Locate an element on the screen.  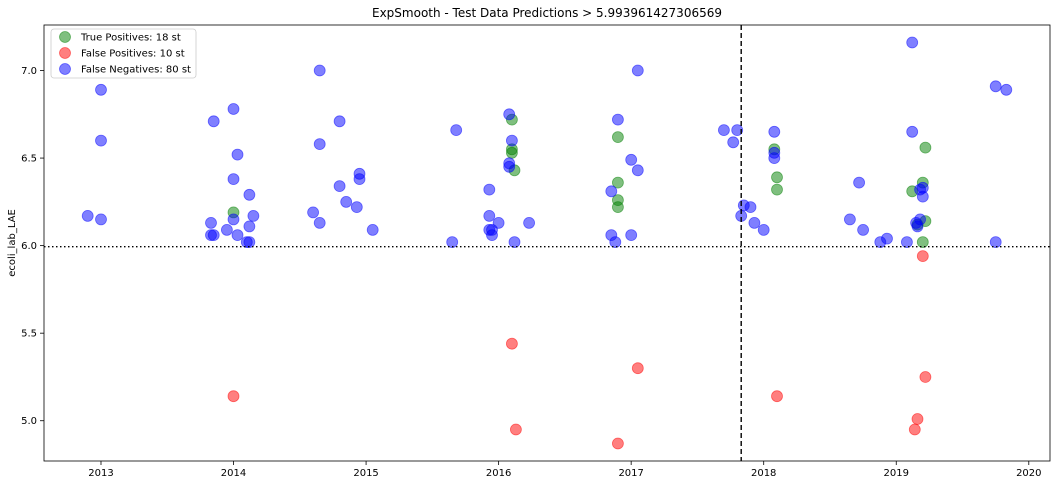
x-tick-label: 2018 is located at coordinates (763, 473).